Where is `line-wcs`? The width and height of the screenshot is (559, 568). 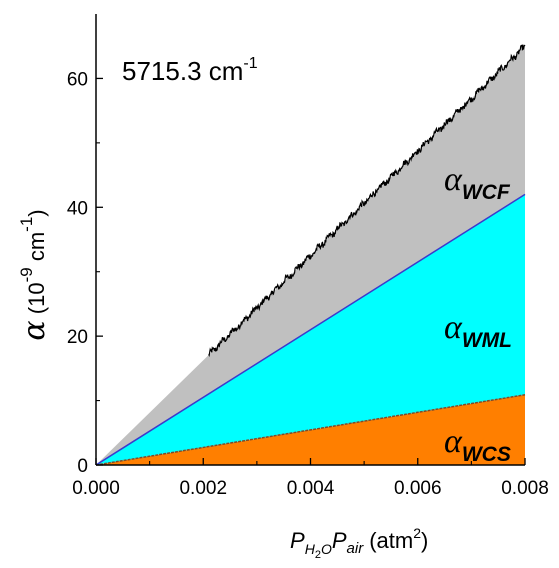 line-wcs is located at coordinates (310, 430).